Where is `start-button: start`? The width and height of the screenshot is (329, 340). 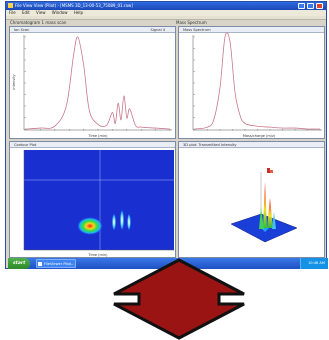 start-button: start is located at coordinates (19, 263).